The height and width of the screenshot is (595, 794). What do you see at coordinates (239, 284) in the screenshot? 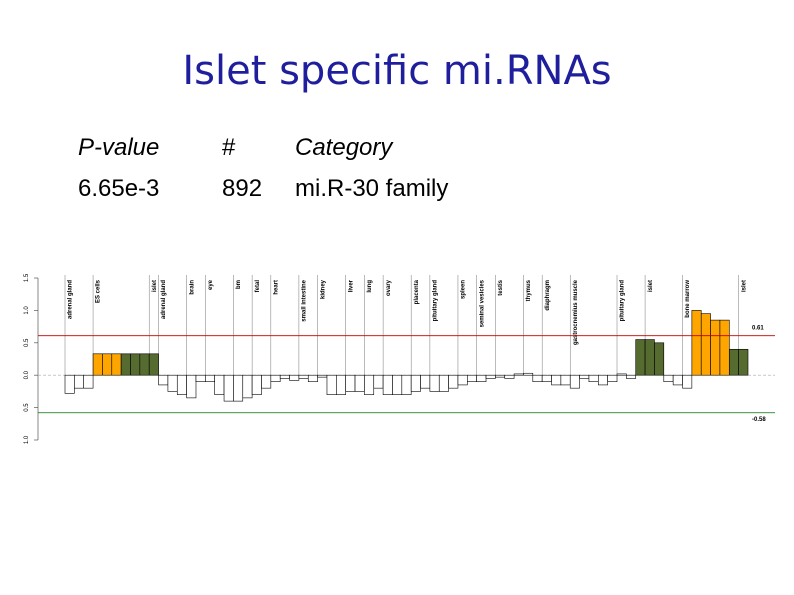
I see `group-label: bm` at bounding box center [239, 284].